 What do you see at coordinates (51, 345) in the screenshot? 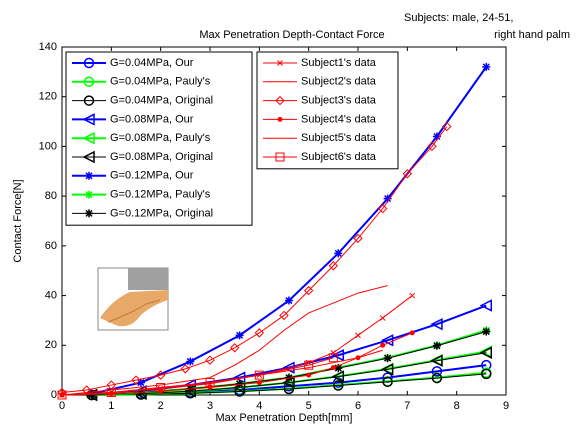
I see `y-tick-label: 20` at bounding box center [51, 345].